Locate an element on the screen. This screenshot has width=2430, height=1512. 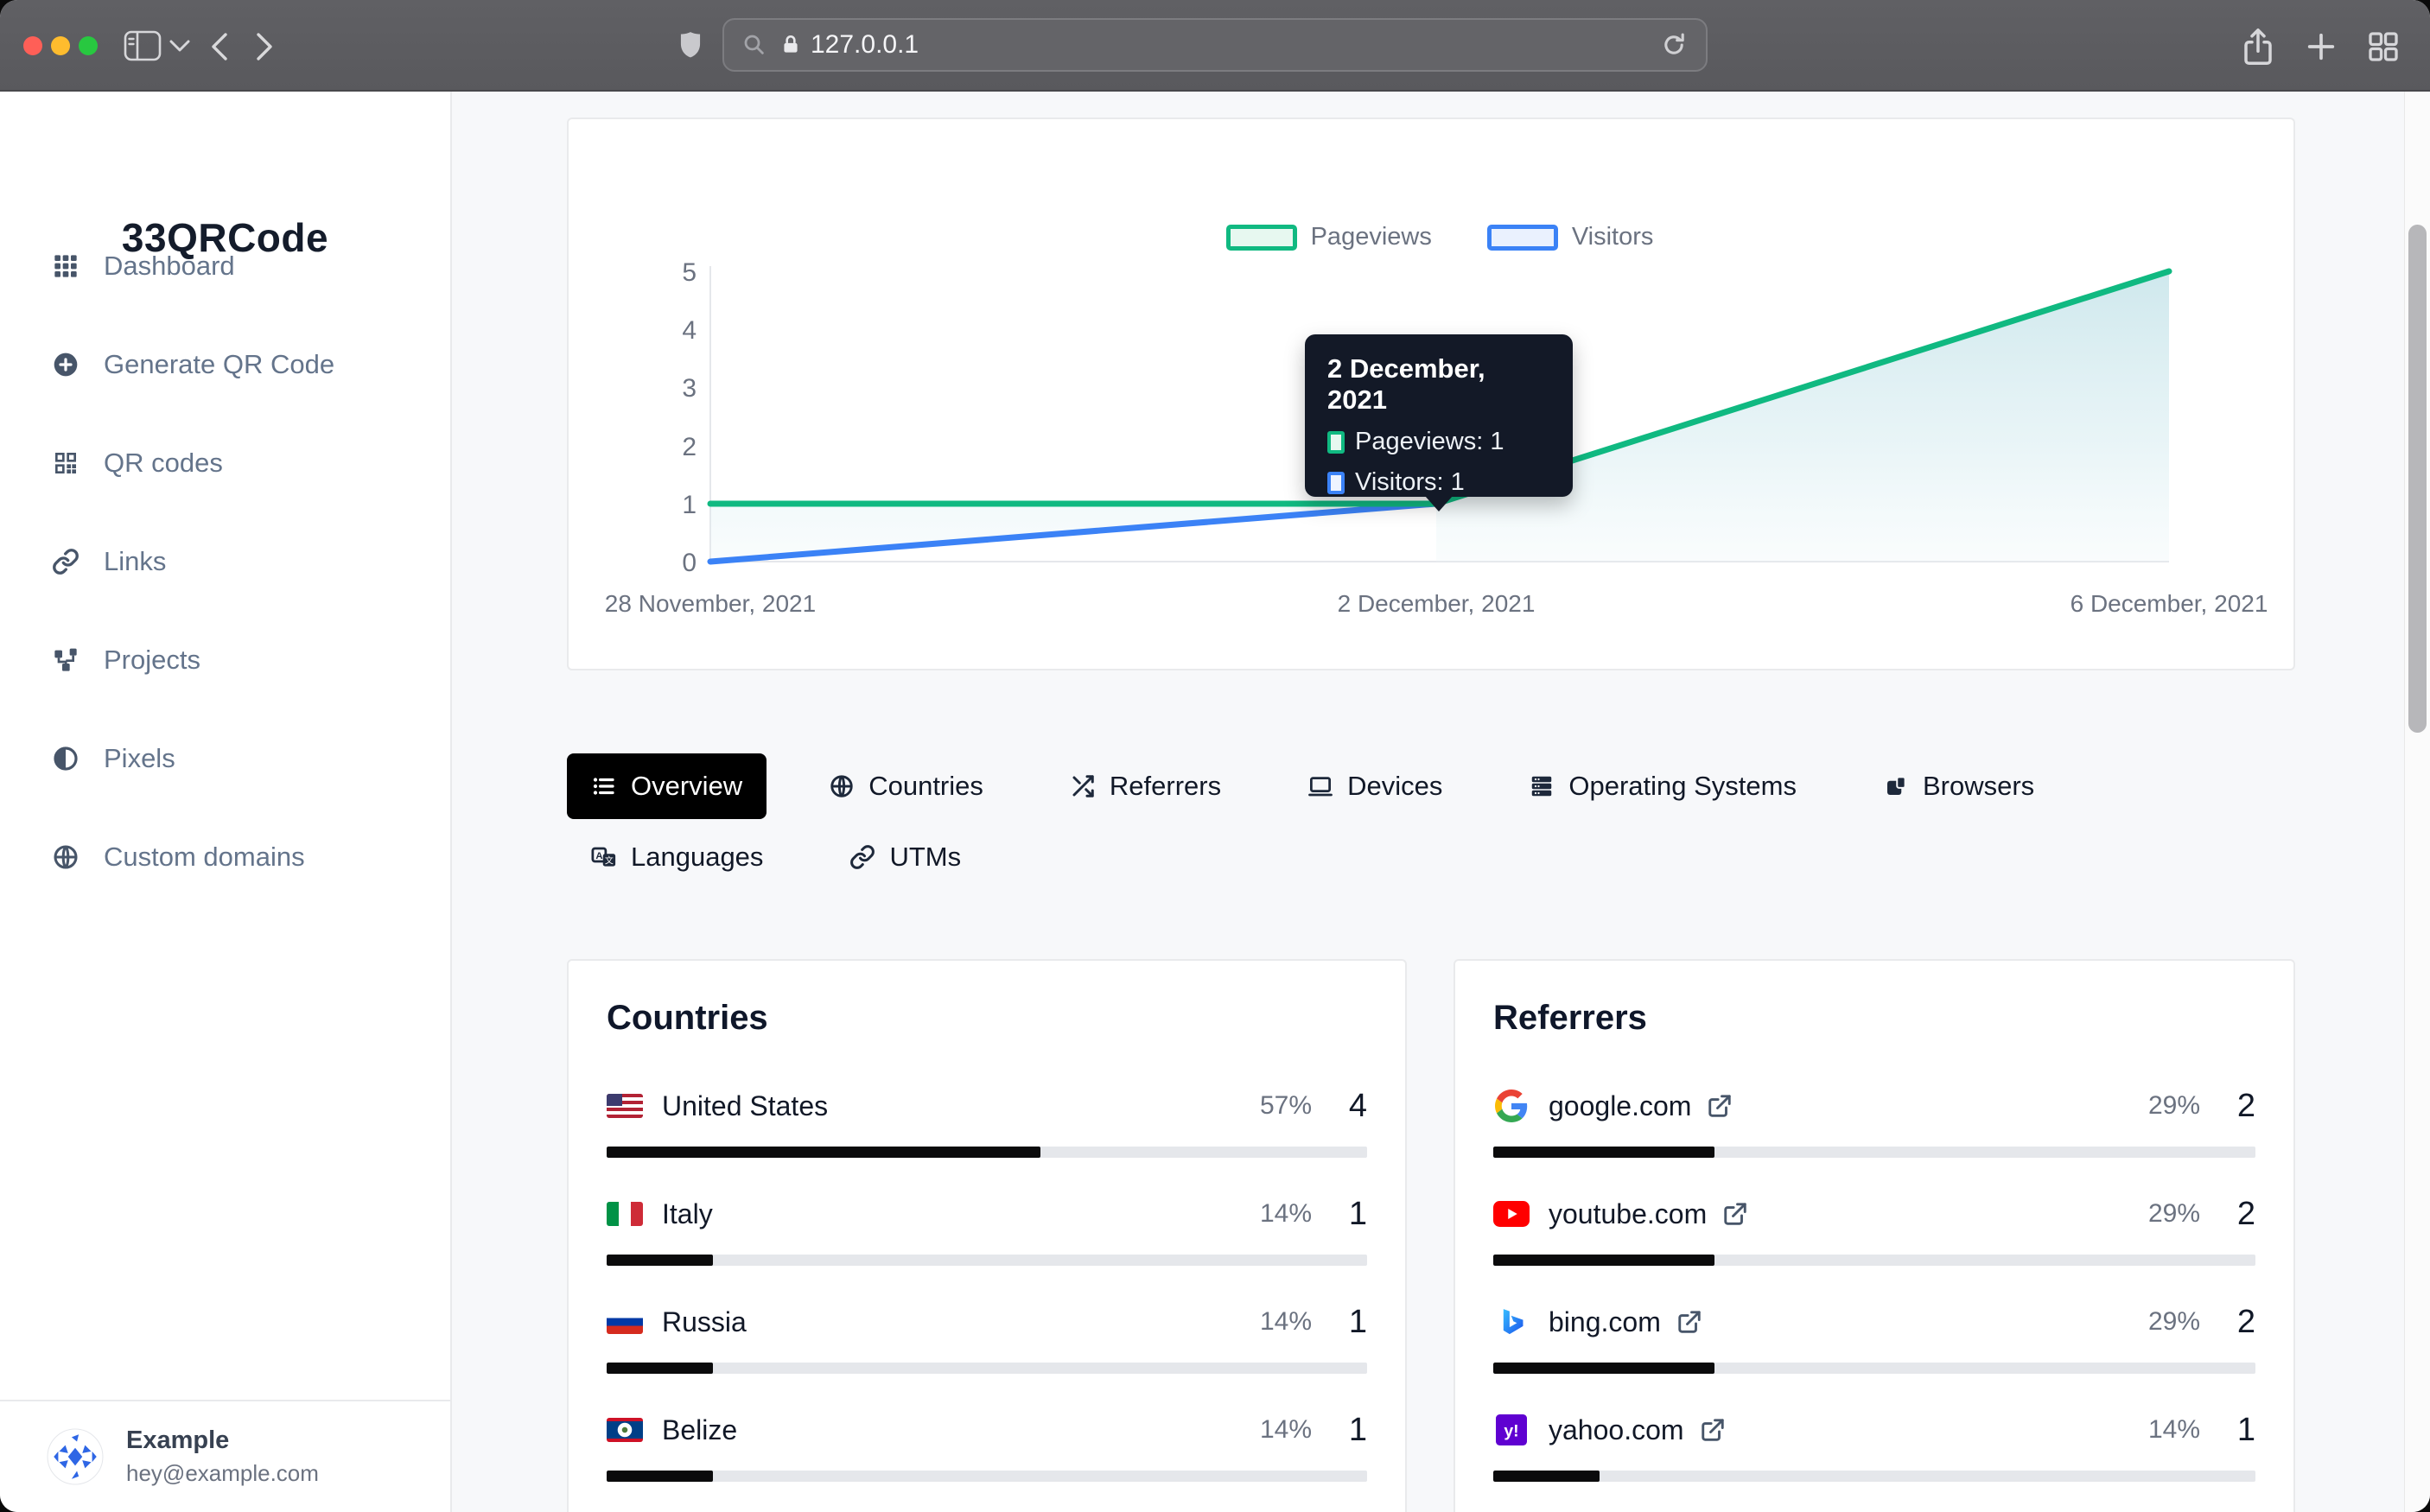
pageviews-swatch-icon is located at coordinates (1336, 442).